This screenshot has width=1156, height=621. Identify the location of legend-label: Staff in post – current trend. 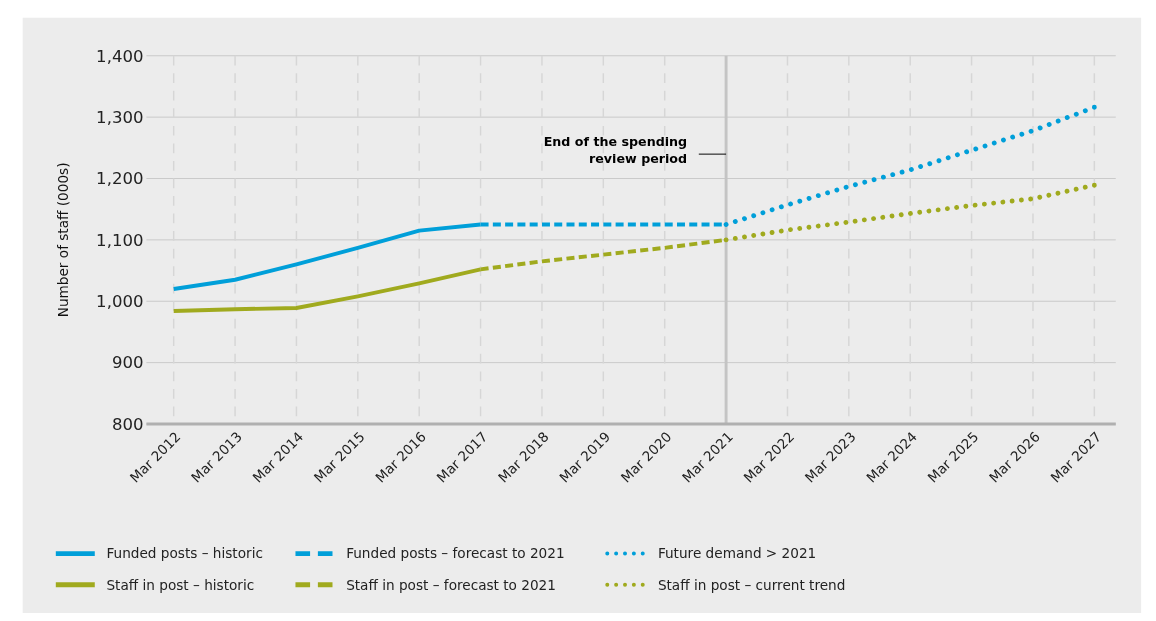
(751, 584).